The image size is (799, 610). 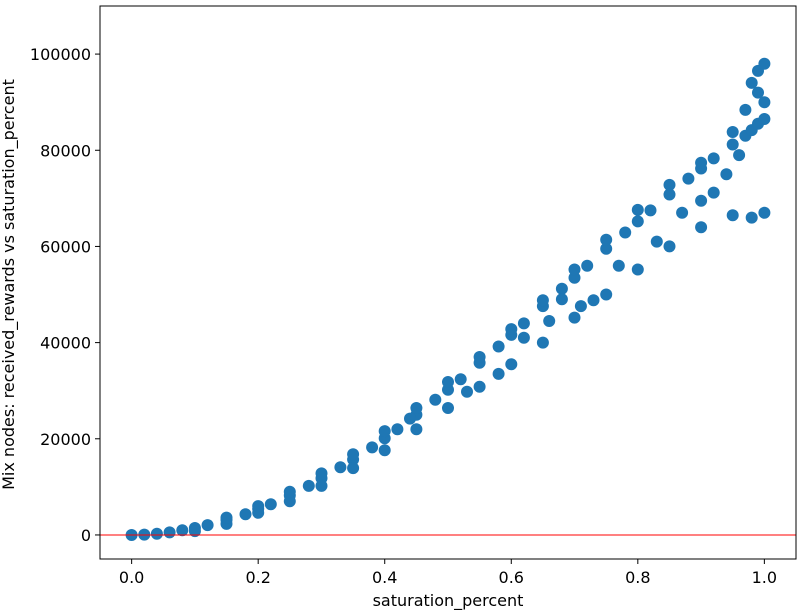 I want to click on y-tick-label: 0, so click(x=86, y=535).